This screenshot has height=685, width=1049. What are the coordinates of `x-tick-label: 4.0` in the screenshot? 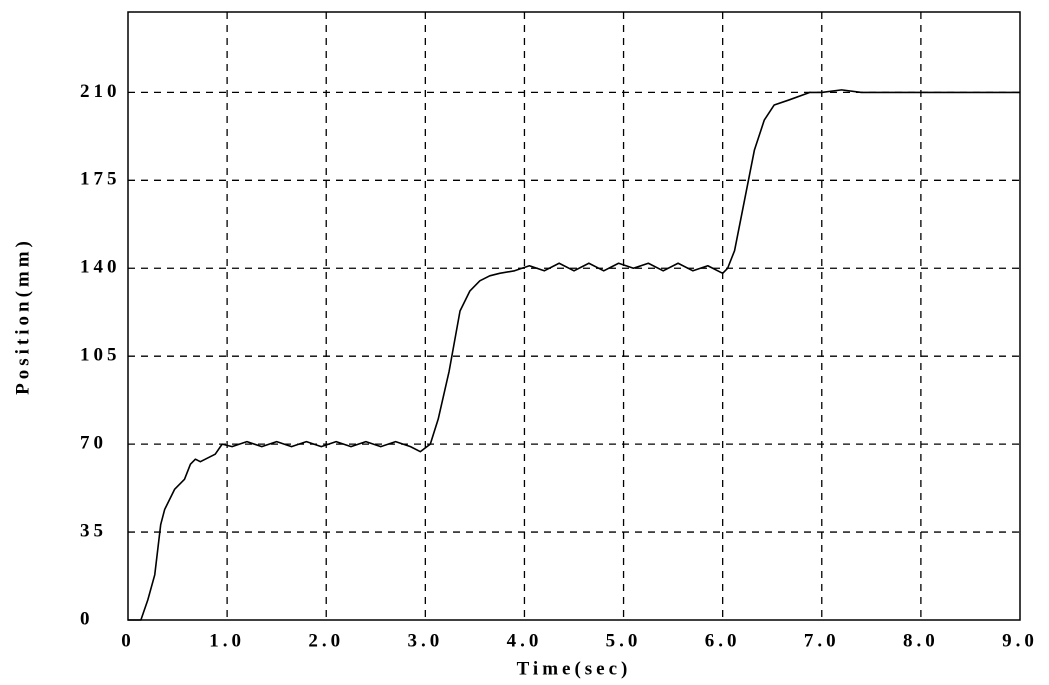 It's located at (525, 640).